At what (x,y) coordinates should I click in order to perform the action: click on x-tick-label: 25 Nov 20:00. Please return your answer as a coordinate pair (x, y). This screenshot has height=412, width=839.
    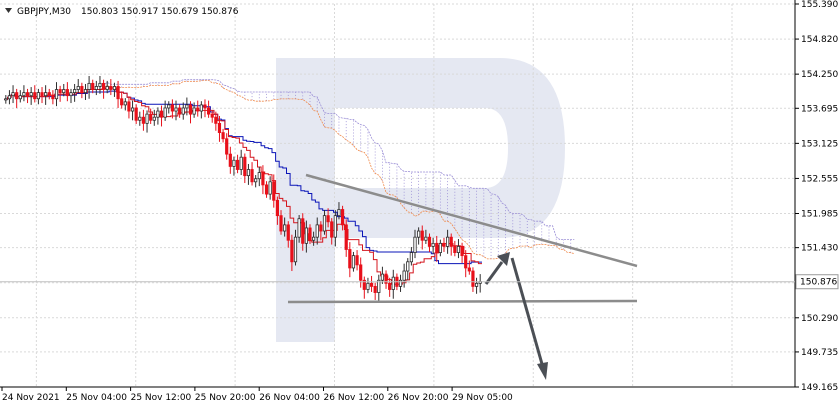
    Looking at the image, I should click on (225, 398).